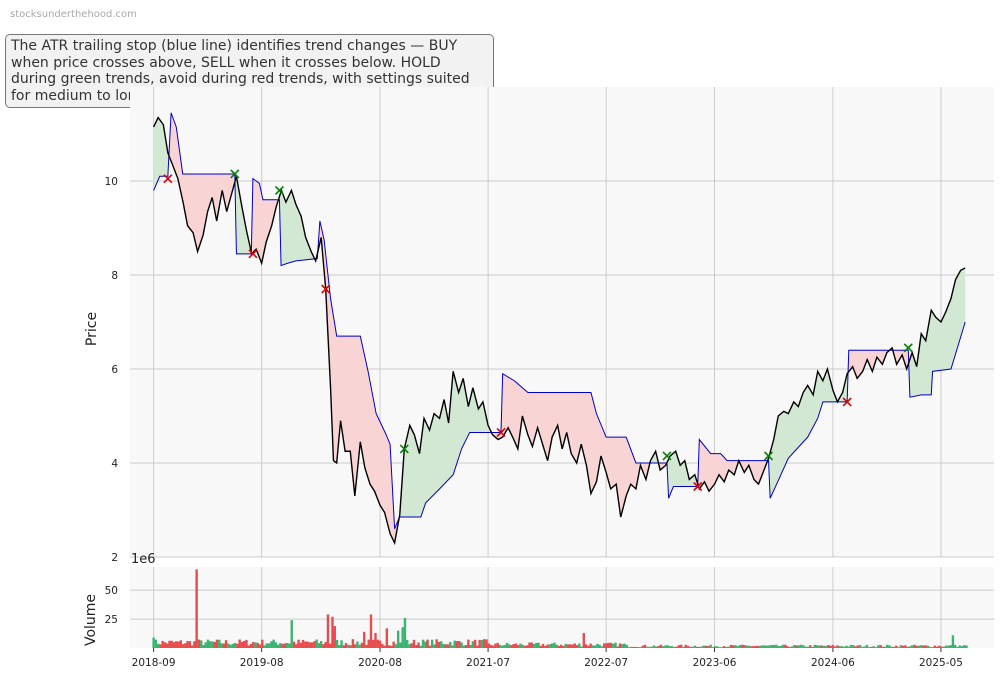 The width and height of the screenshot is (1004, 678). Describe the element at coordinates (262, 663) in the screenshot. I see `x-tick-label: 2019-08` at that location.